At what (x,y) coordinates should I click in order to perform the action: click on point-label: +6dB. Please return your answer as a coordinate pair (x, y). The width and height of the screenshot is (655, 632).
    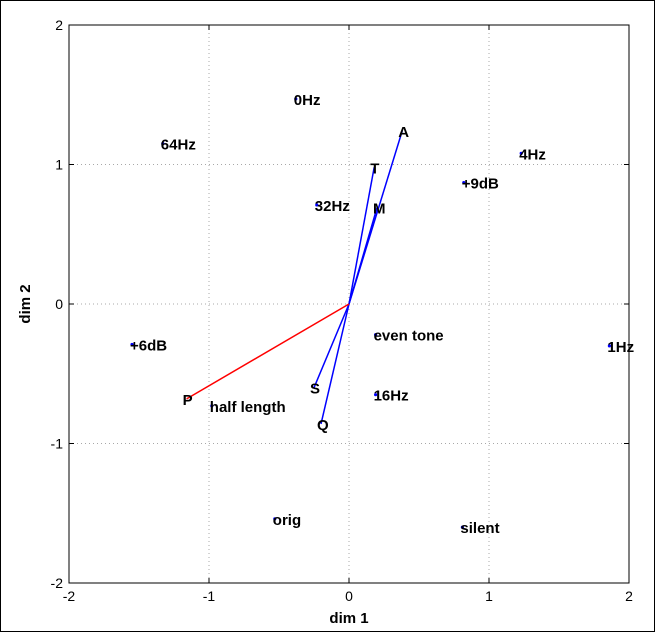
    Looking at the image, I should click on (148, 345).